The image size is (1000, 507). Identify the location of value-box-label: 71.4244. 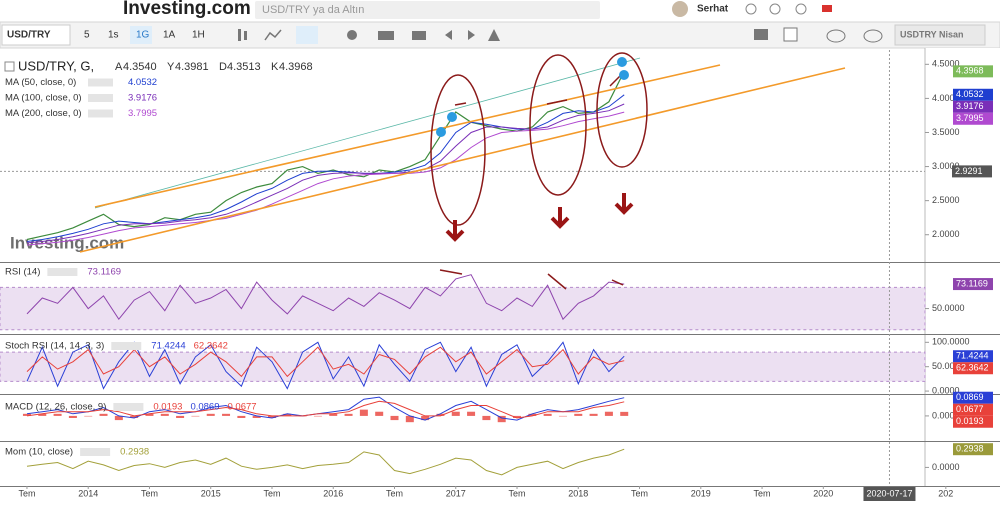
(972, 356).